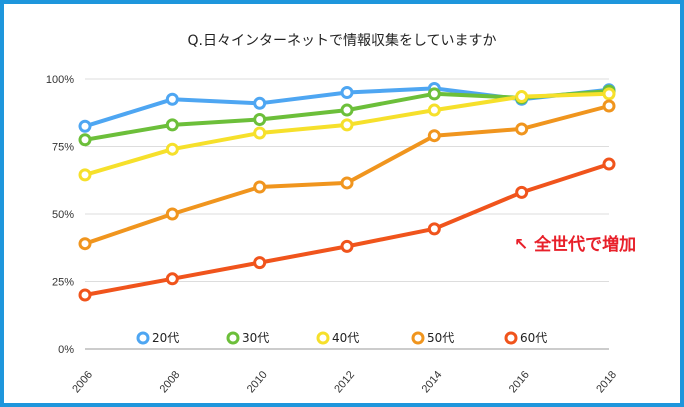  What do you see at coordinates (257, 382) in the screenshot?
I see `x-tick-label: 2010` at bounding box center [257, 382].